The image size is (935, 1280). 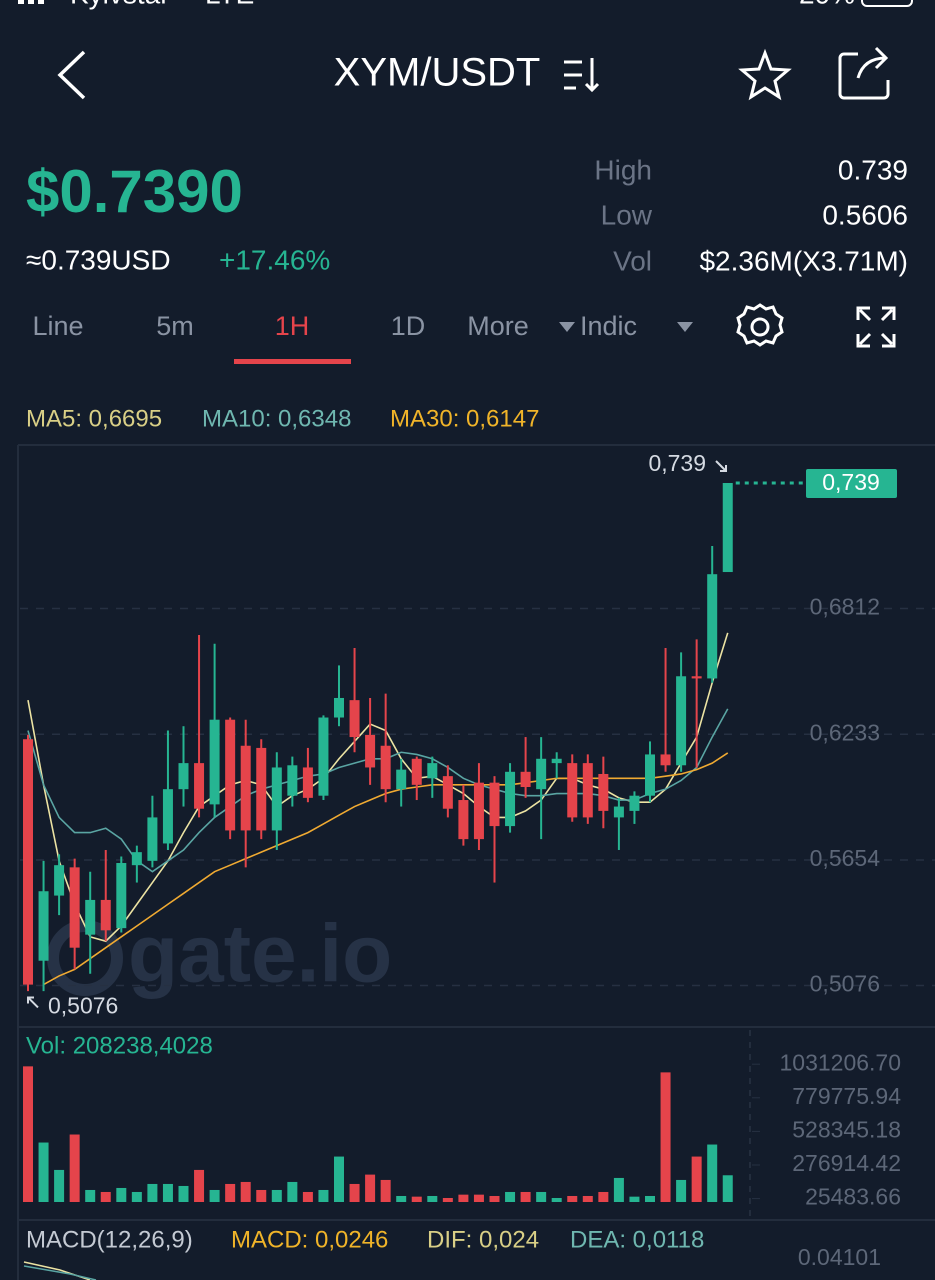 I want to click on volume-tick-label: 276914.42, so click(x=846, y=1163).